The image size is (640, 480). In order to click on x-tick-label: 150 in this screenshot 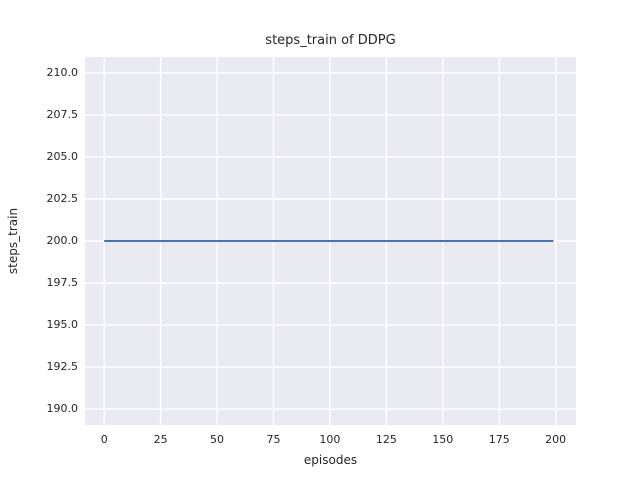, I will do `click(443, 439)`.